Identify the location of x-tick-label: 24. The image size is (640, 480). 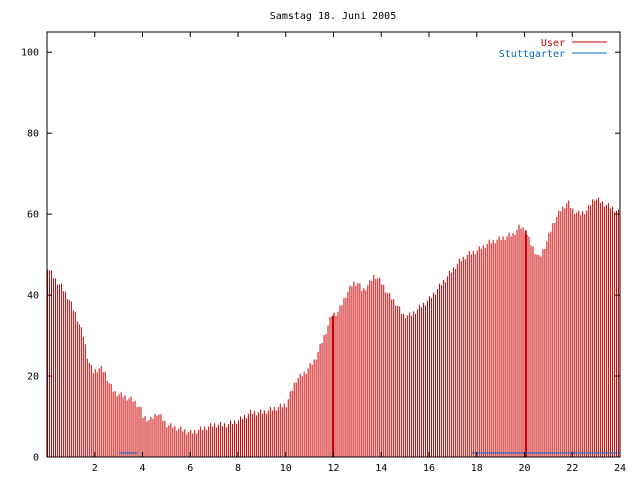
(620, 468).